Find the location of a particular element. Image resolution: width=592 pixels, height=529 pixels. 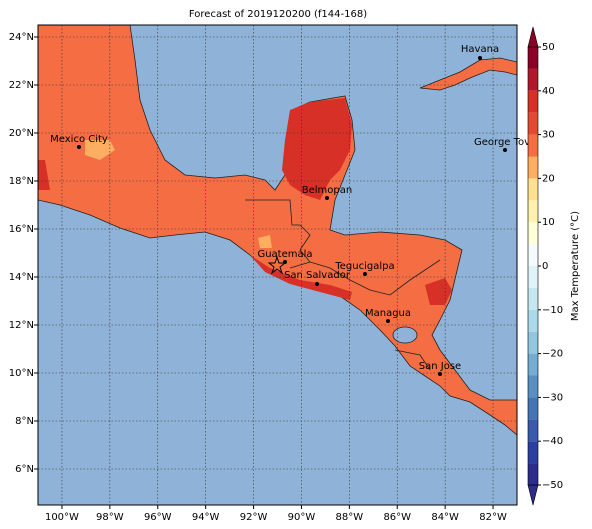

warm-mexico is located at coordinates (100, 150).